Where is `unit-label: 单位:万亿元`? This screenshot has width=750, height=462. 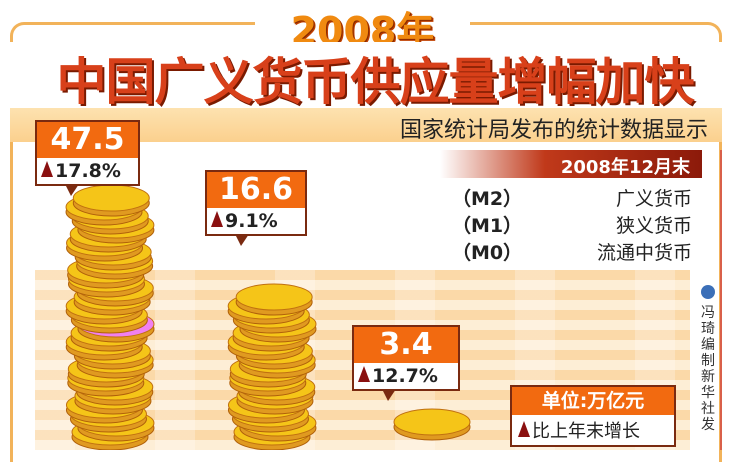 unit-label: 单位:万亿元 is located at coordinates (593, 401).